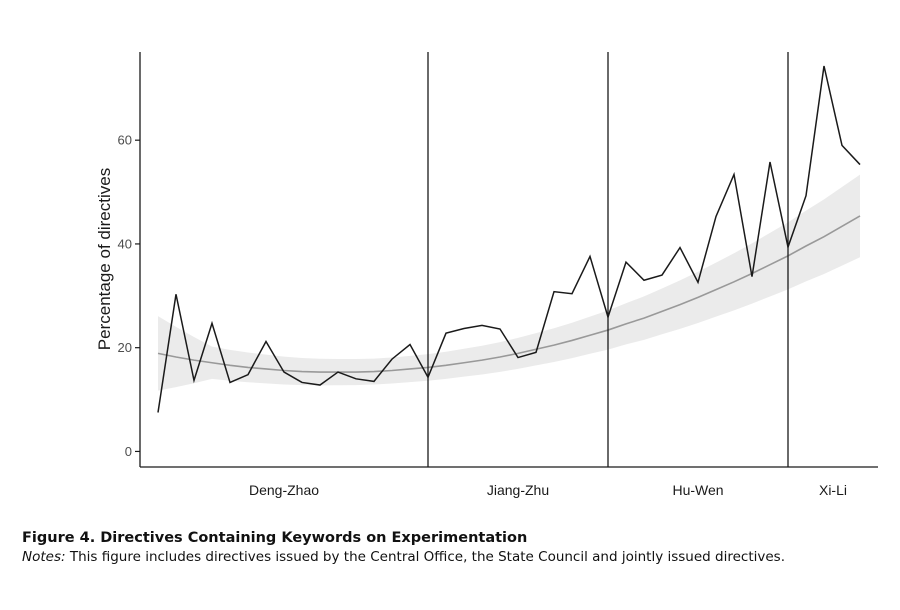 The image size is (900, 610). What do you see at coordinates (44, 557) in the screenshot?
I see `notes-label: Notes:` at bounding box center [44, 557].